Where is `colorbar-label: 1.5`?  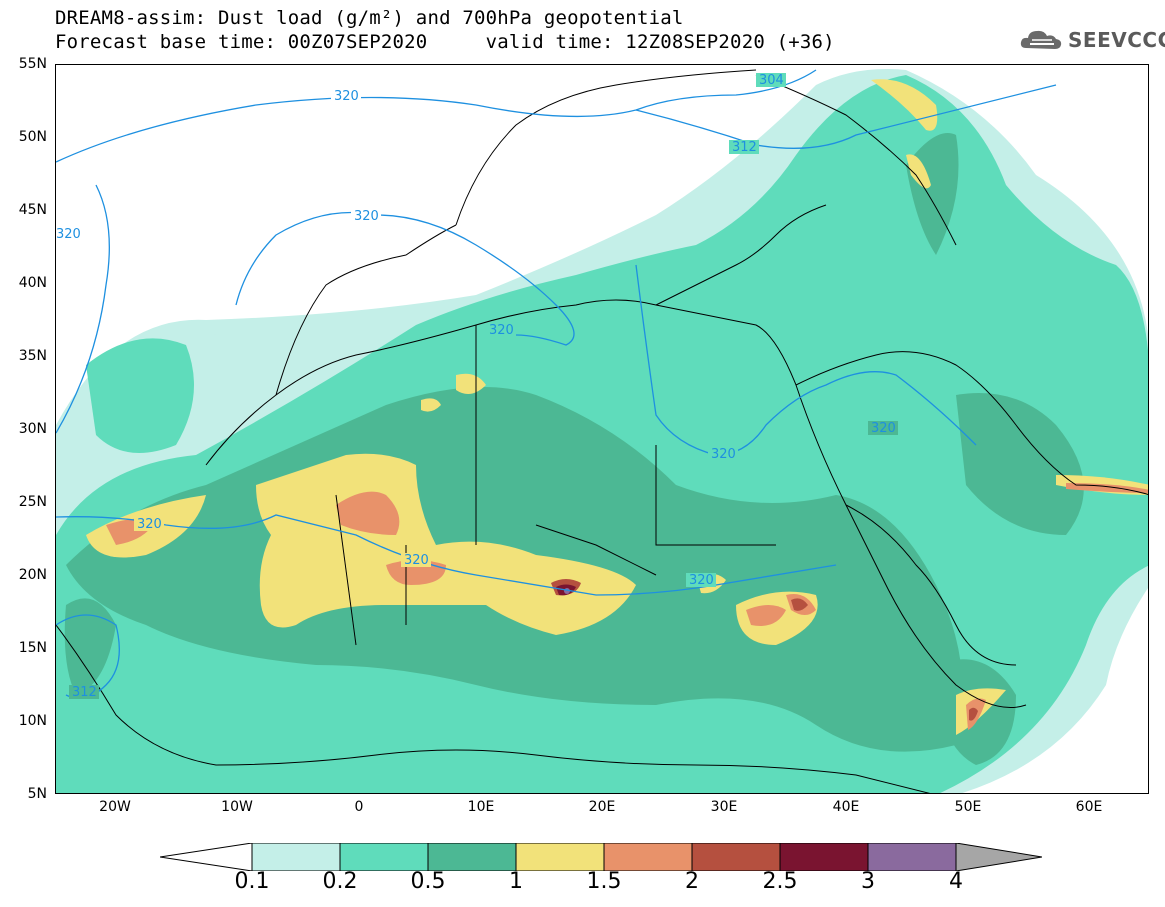
colorbar-label: 1.5 is located at coordinates (604, 881).